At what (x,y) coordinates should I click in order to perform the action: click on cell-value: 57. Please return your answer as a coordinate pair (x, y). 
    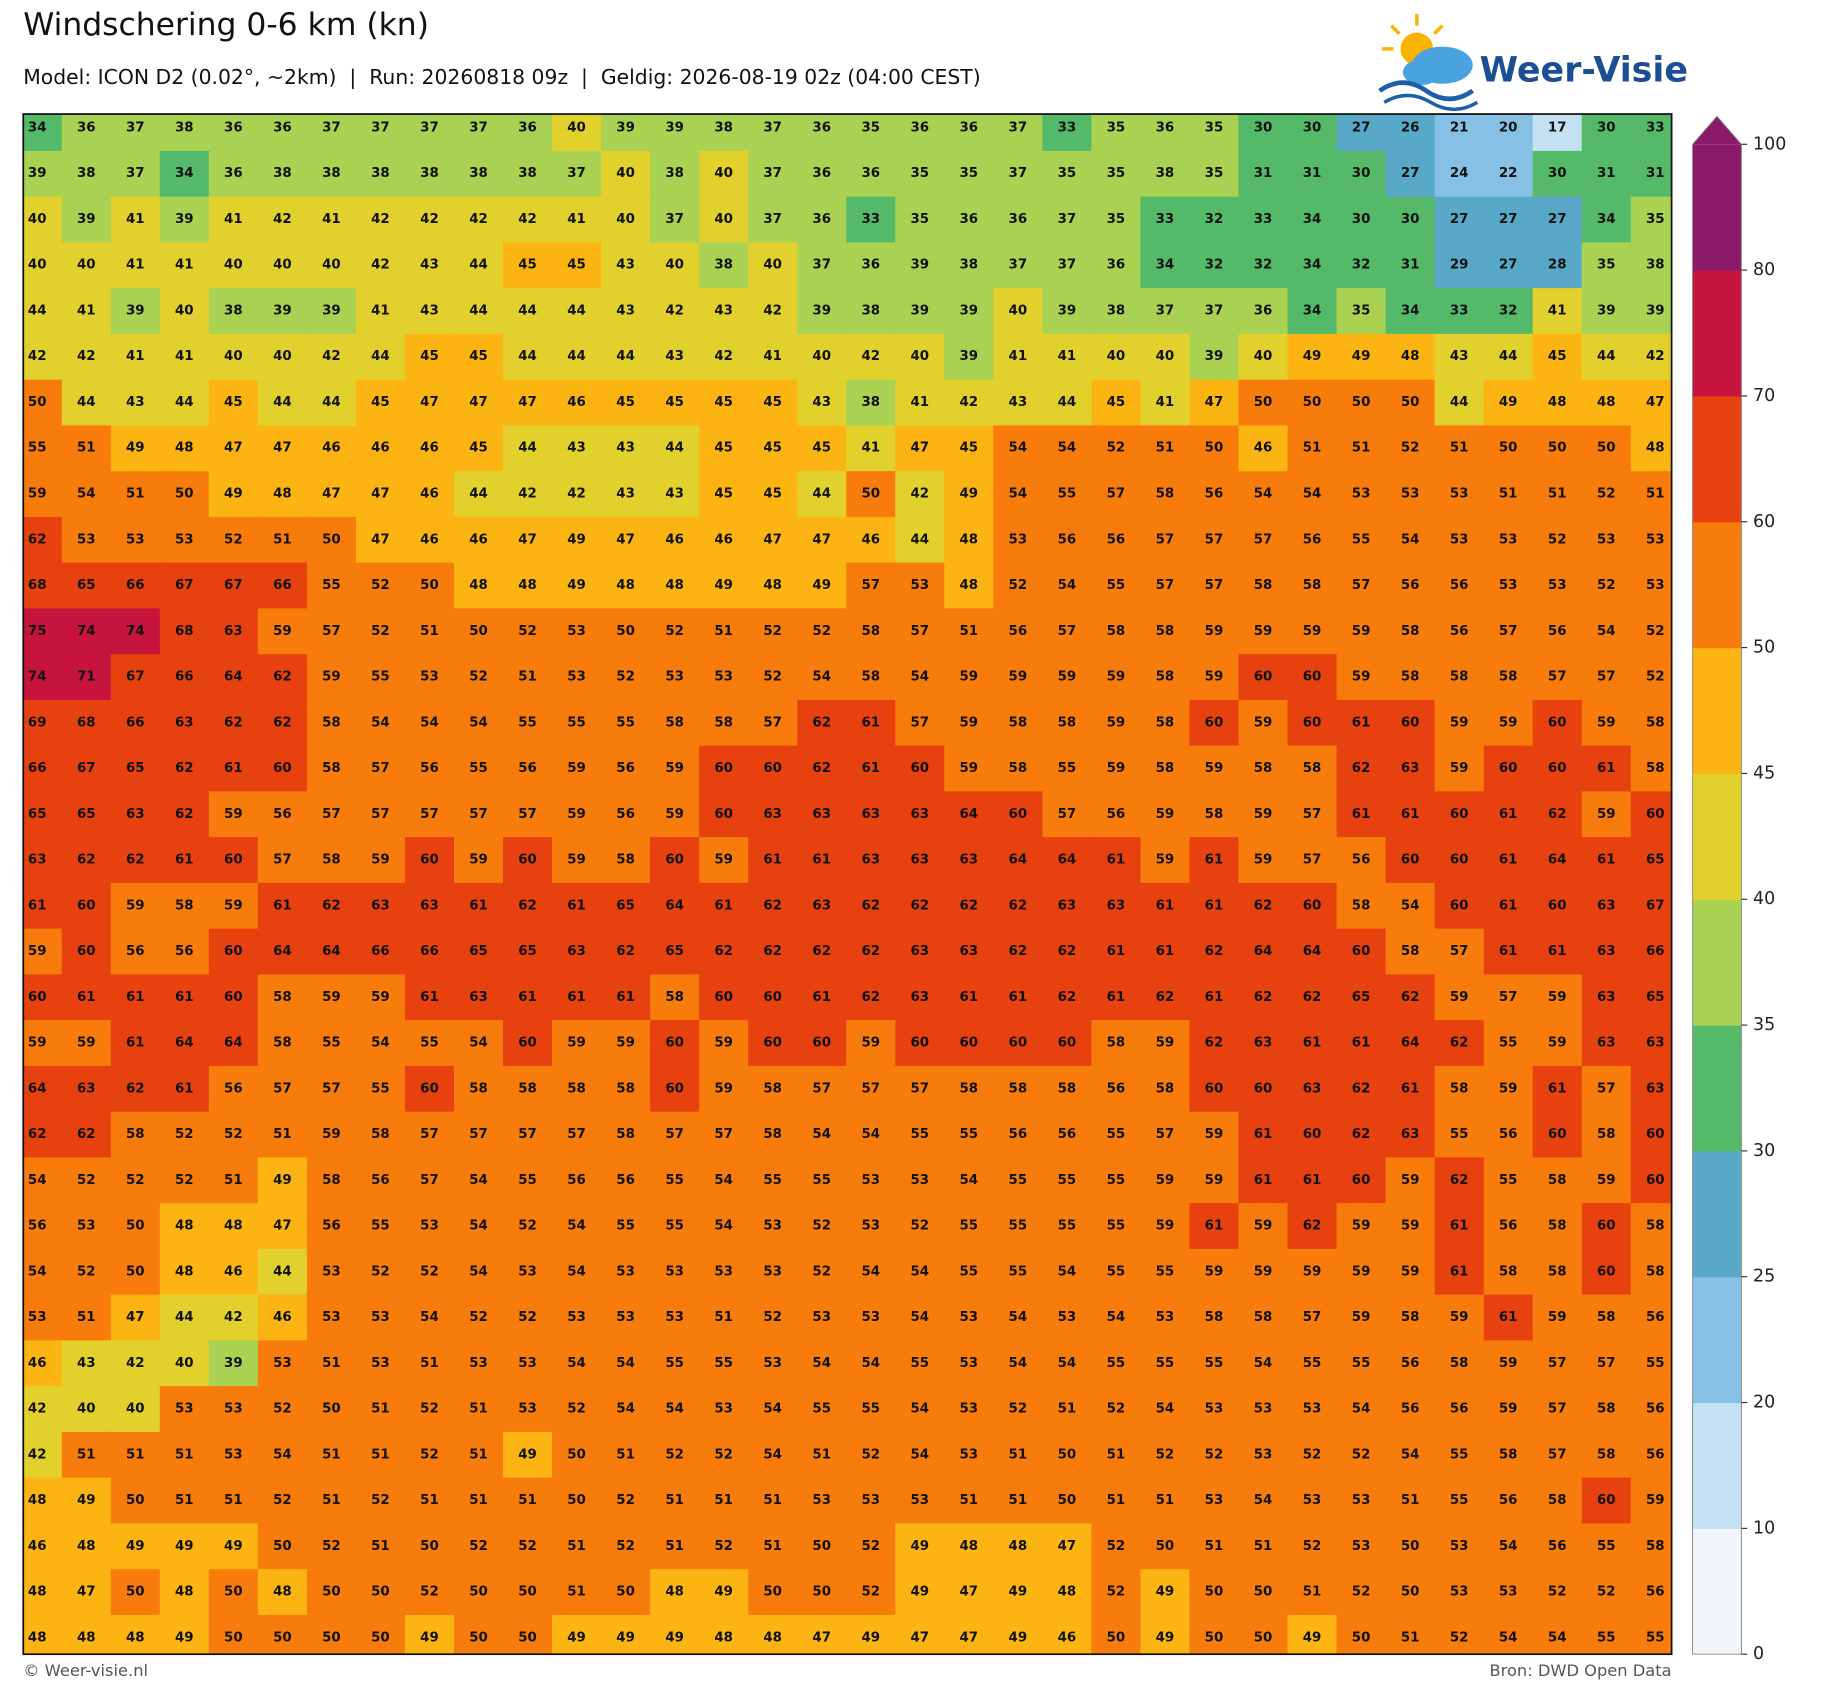
    Looking at the image, I should click on (1263, 539).